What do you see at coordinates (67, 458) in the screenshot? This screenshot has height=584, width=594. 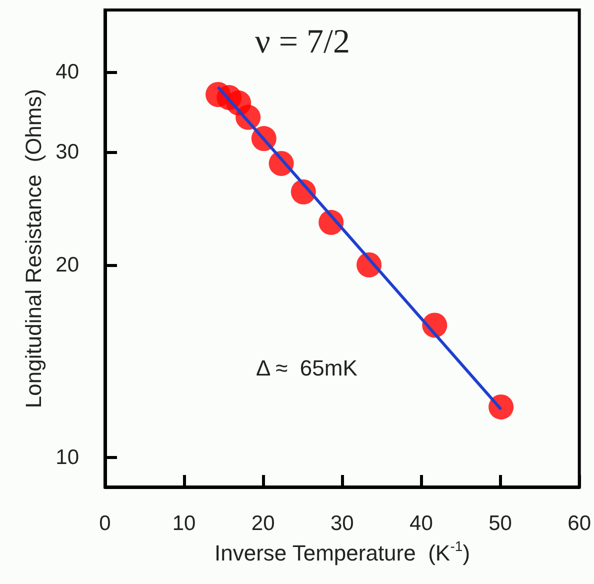 I see `y-tick-label: 10` at bounding box center [67, 458].